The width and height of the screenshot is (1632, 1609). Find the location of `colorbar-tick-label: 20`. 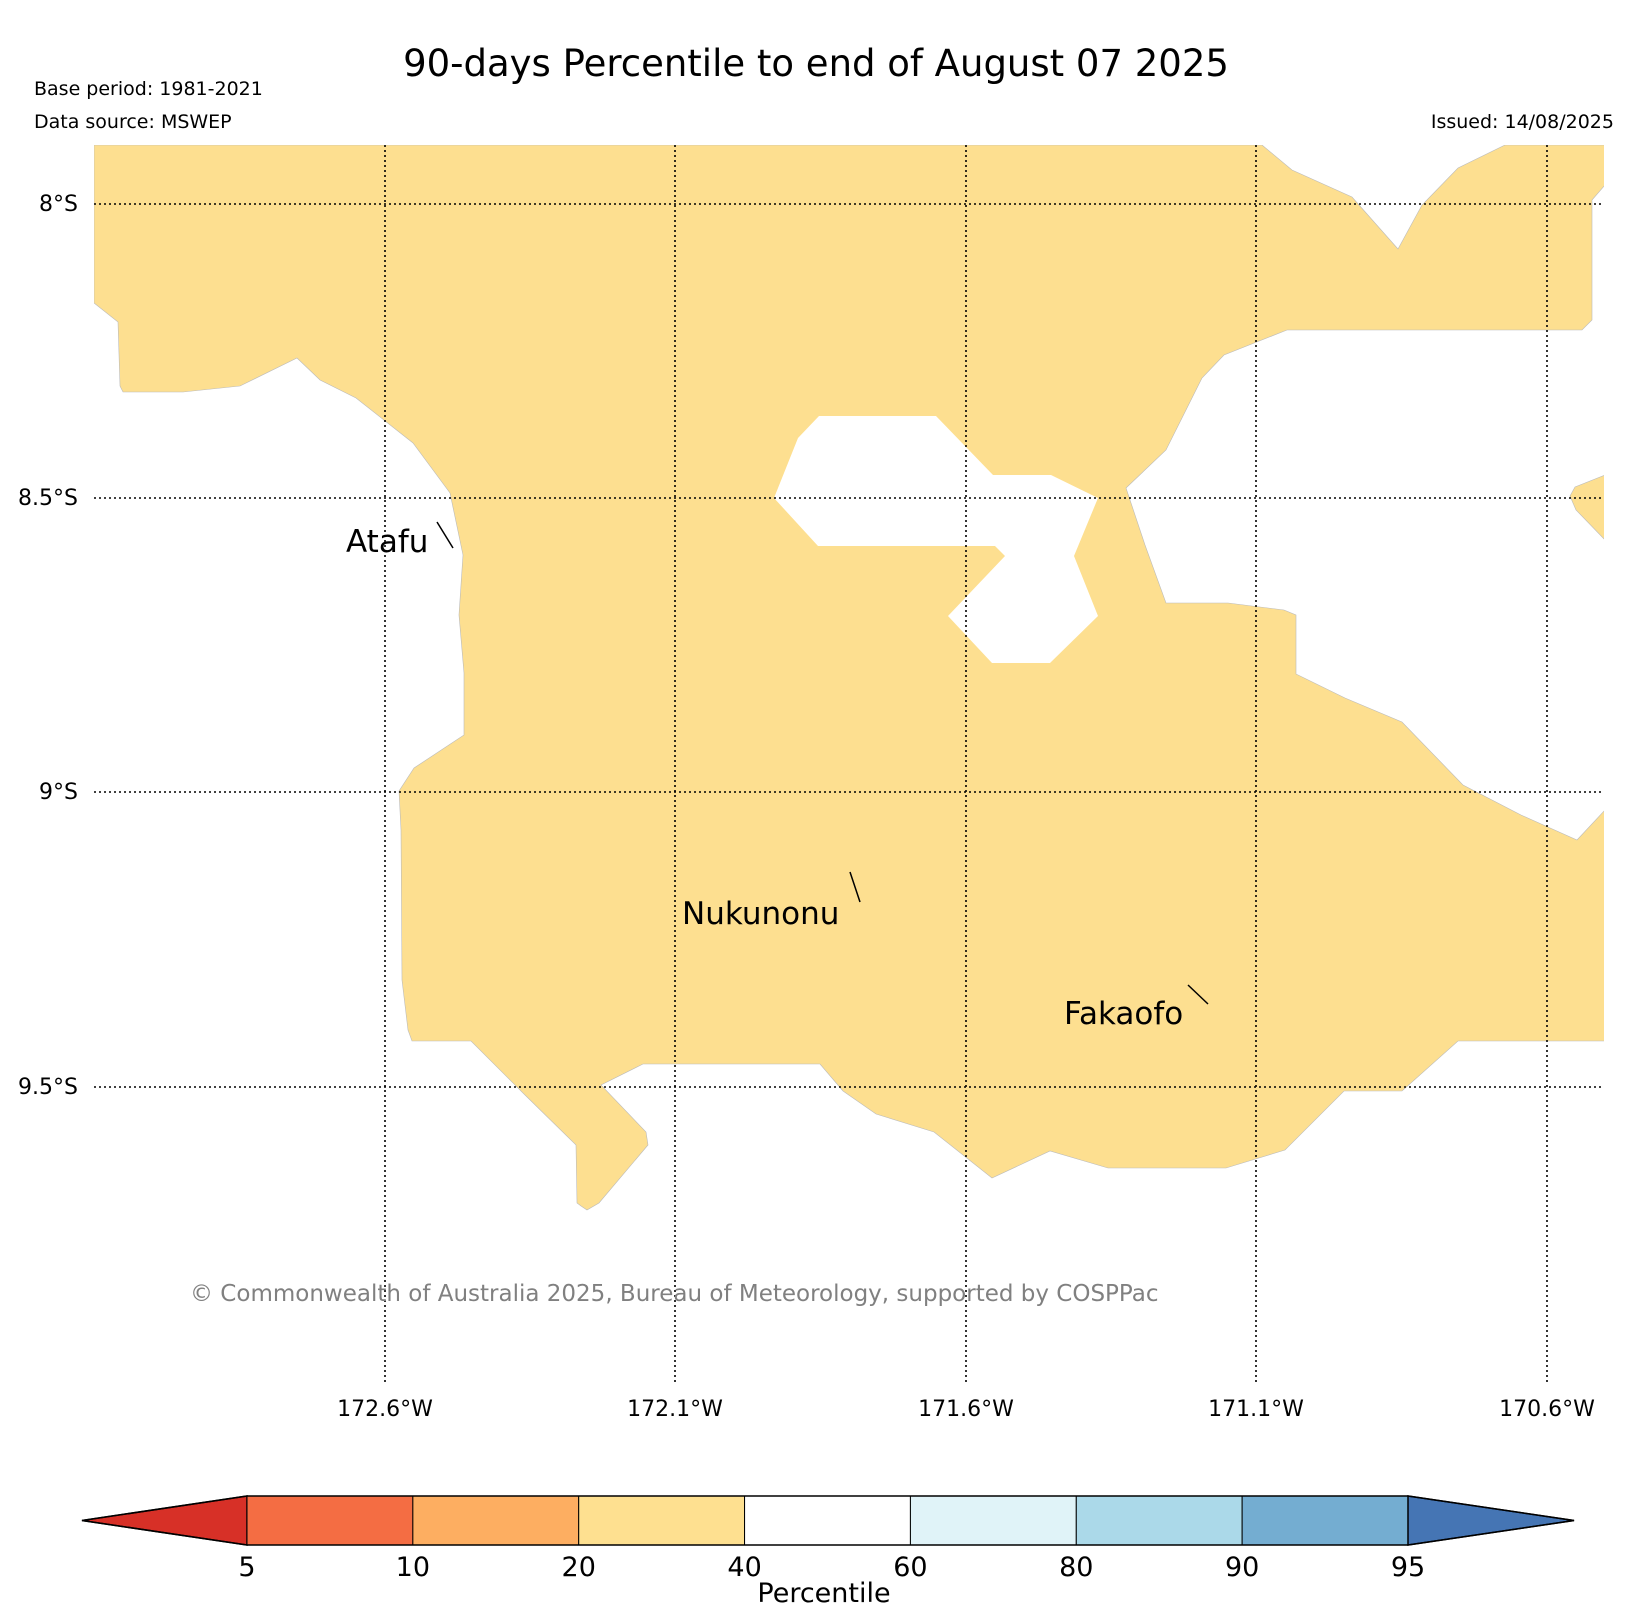

colorbar-tick-label: 20 is located at coordinates (579, 1567).